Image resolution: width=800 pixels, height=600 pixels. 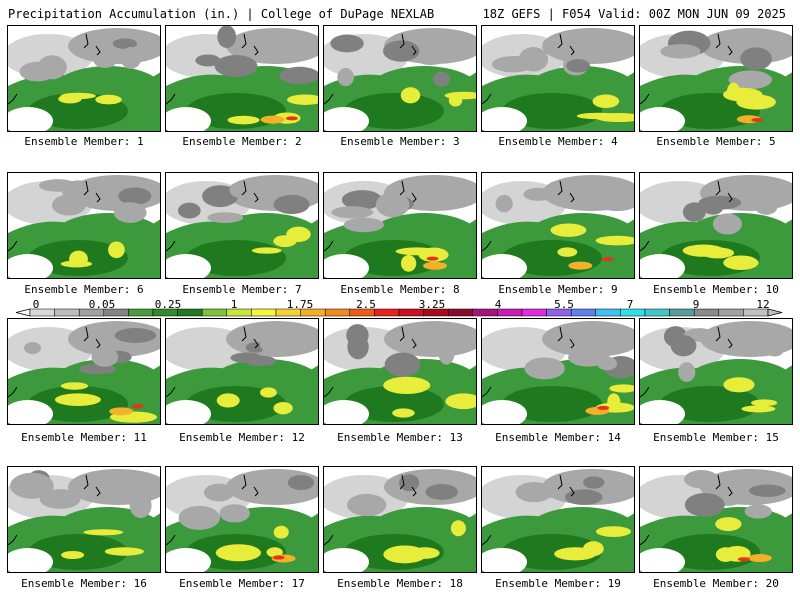 What do you see at coordinates (432, 304) in the screenshot?
I see `colorbar-tick-label: 3.25` at bounding box center [432, 304].